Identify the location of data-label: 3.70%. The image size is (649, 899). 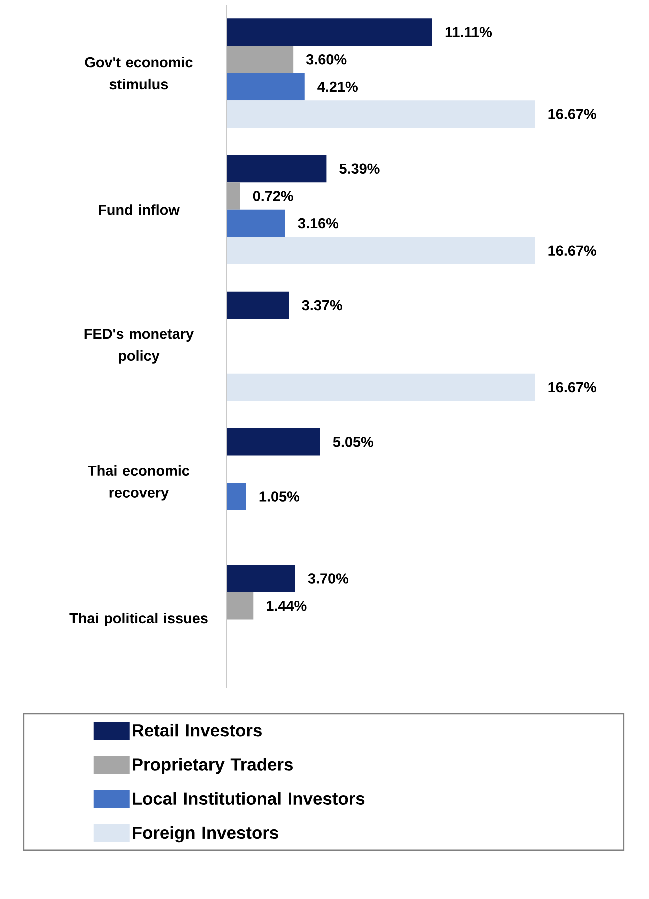
(328, 579).